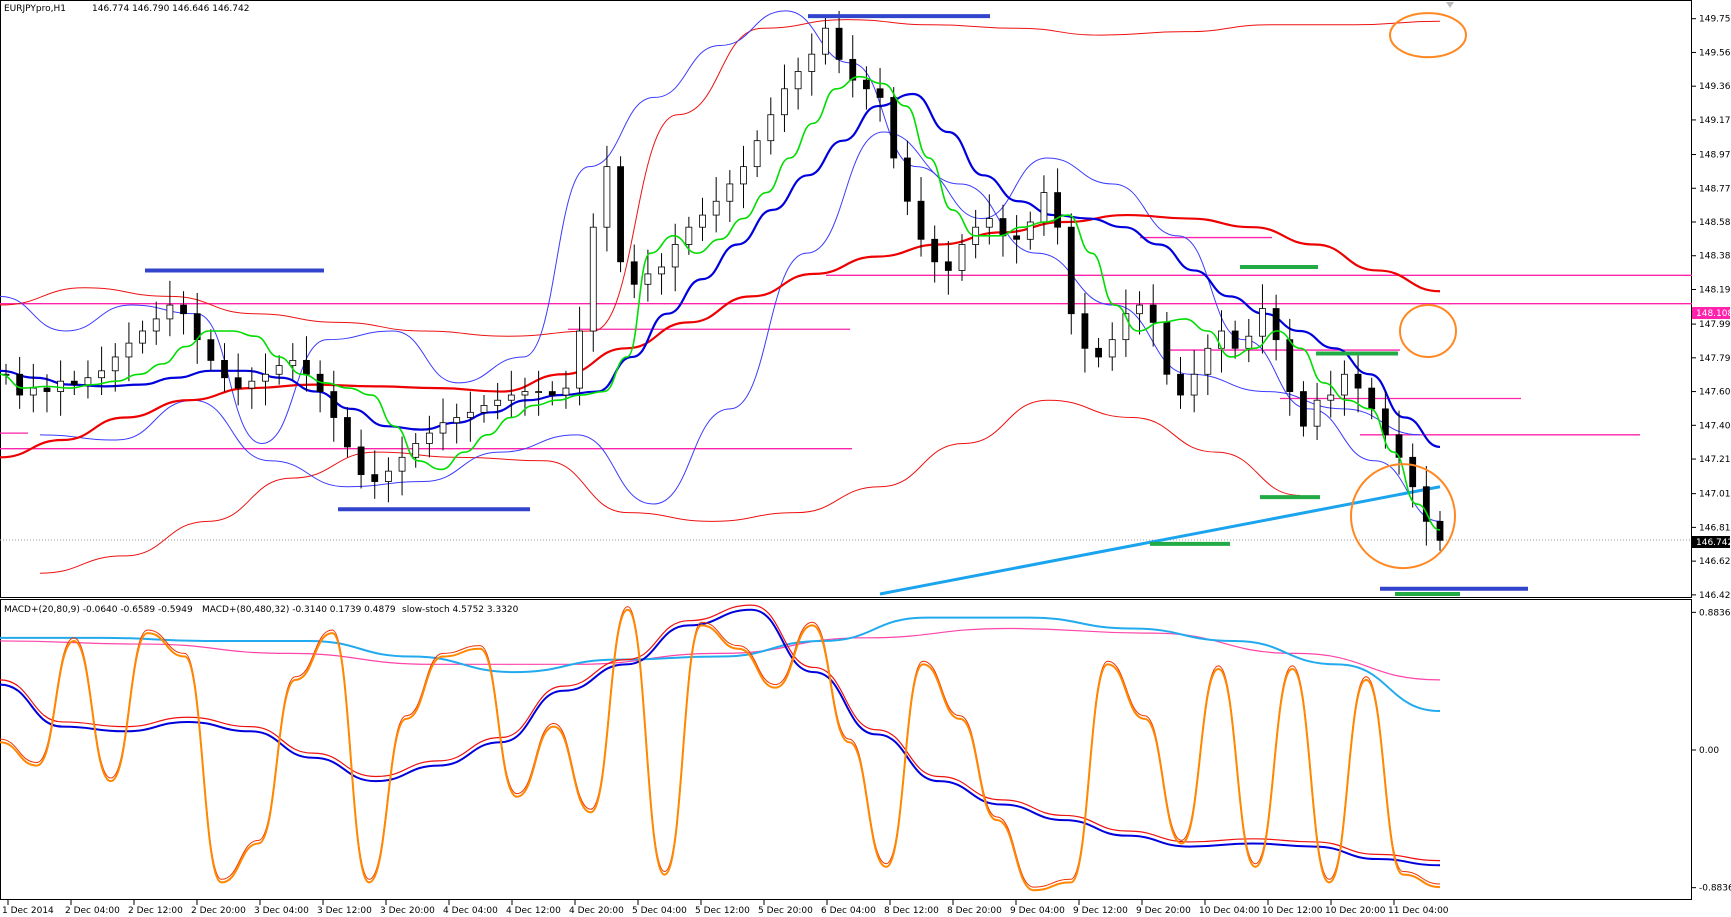 This screenshot has width=1731, height=917. What do you see at coordinates (1037, 911) in the screenshot?
I see `time-tick-label: 9 Dec 04:00` at bounding box center [1037, 911].